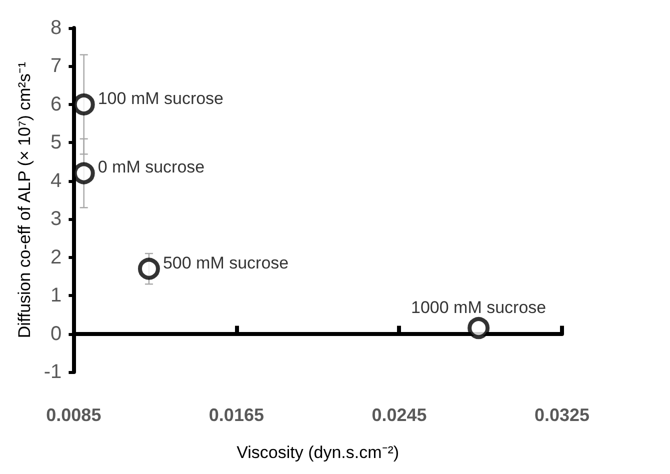 This screenshot has height=474, width=670. I want to click on annotation: 1000 mM sucrose, so click(478, 308).